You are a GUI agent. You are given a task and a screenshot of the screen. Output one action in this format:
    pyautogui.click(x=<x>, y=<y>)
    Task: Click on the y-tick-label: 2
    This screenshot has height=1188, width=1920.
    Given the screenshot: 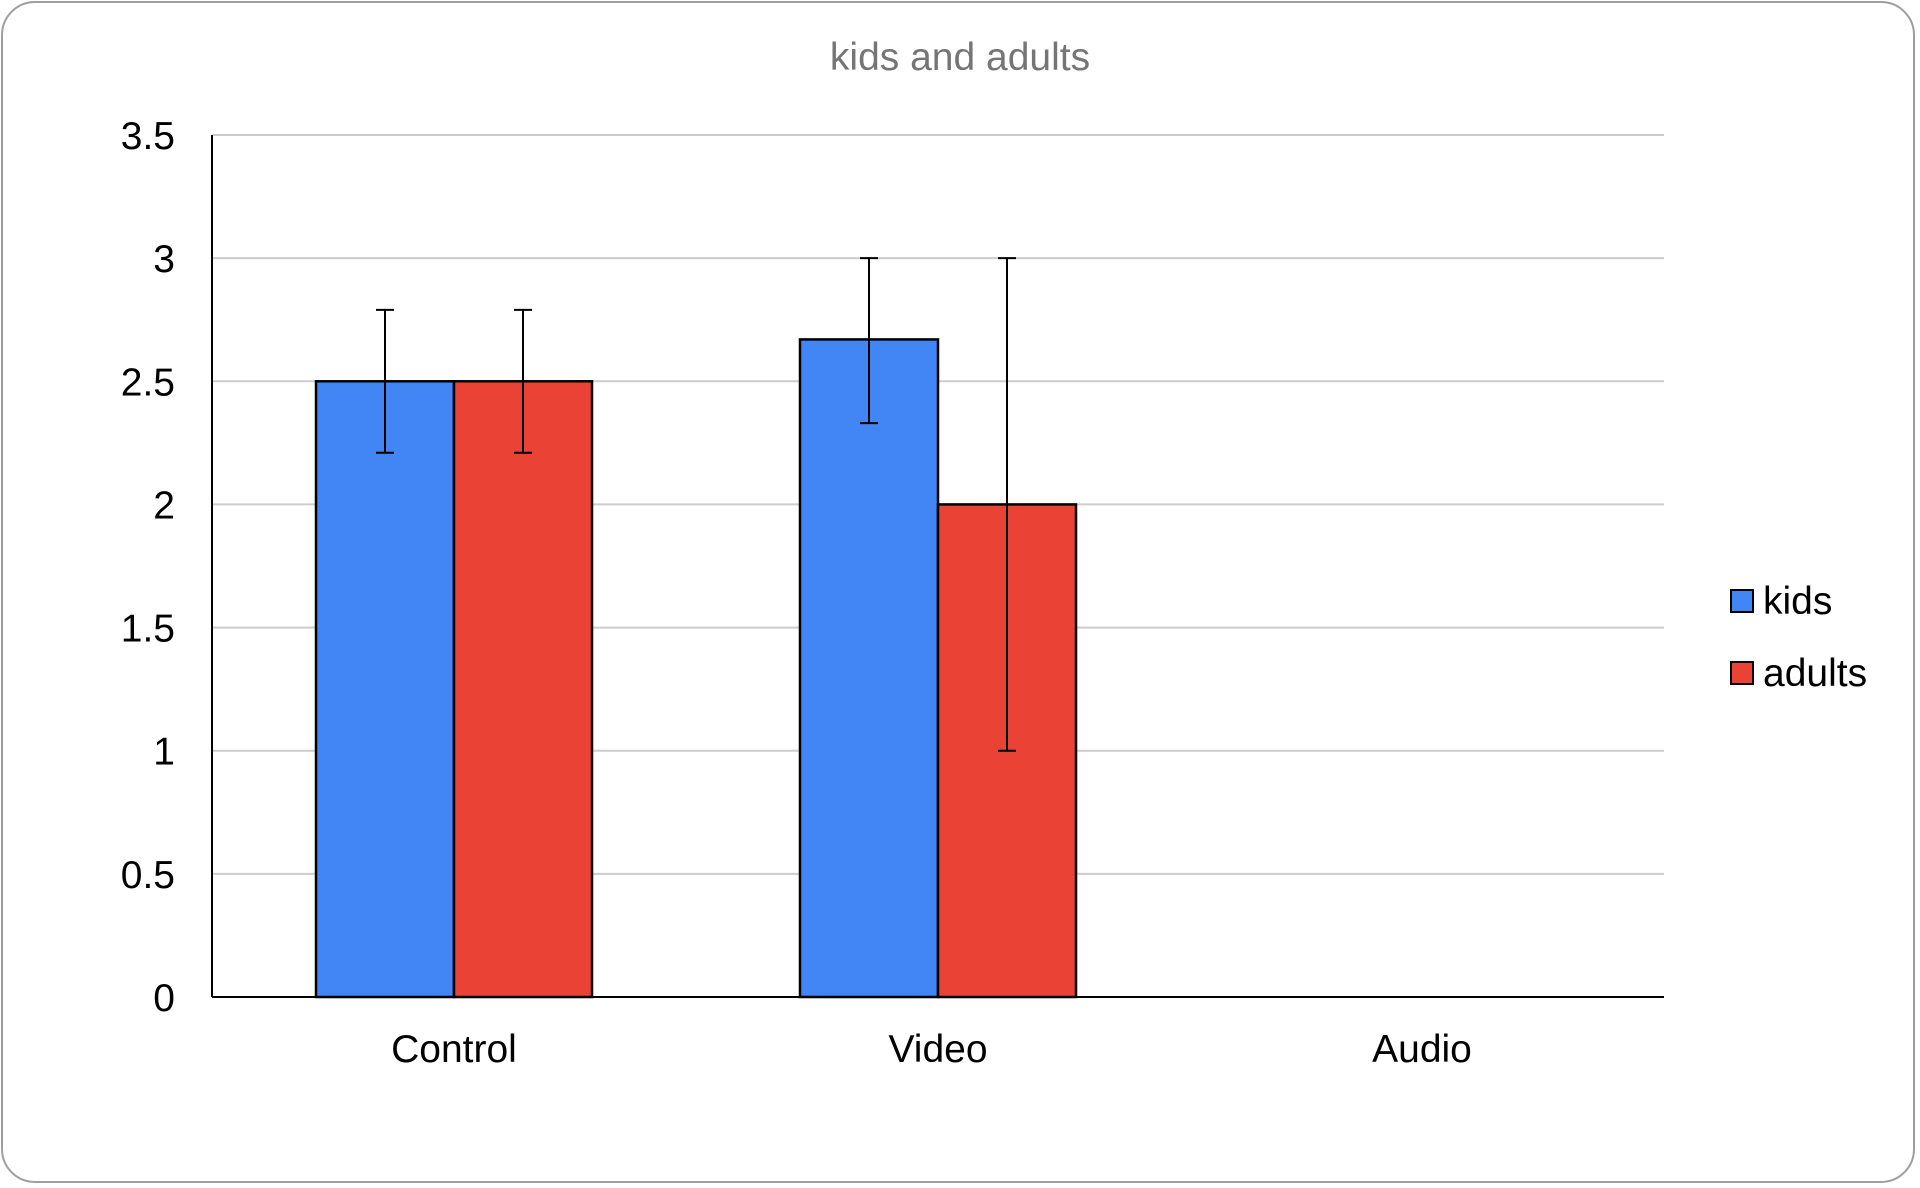 What is the action you would take?
    pyautogui.click(x=164, y=505)
    